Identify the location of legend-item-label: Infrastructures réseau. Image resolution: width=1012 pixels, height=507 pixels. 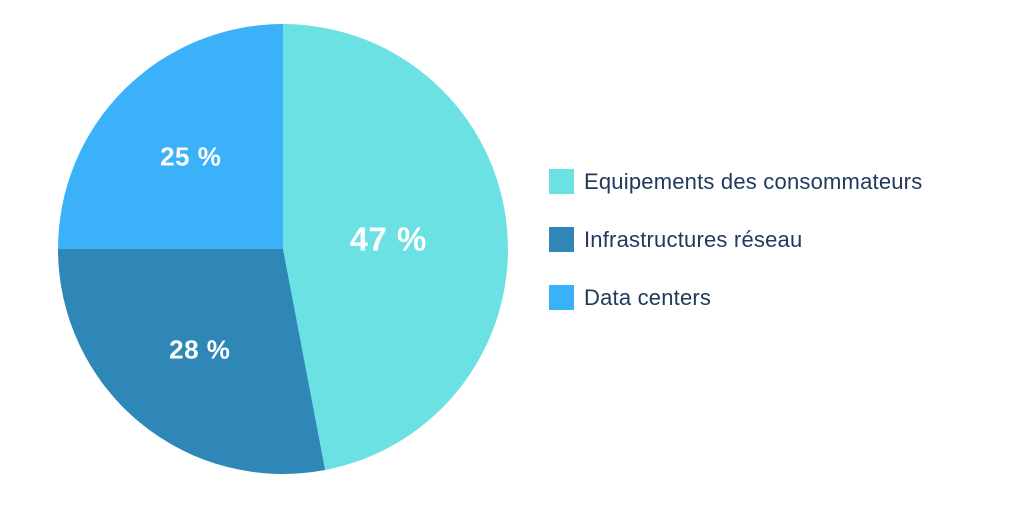
(693, 239).